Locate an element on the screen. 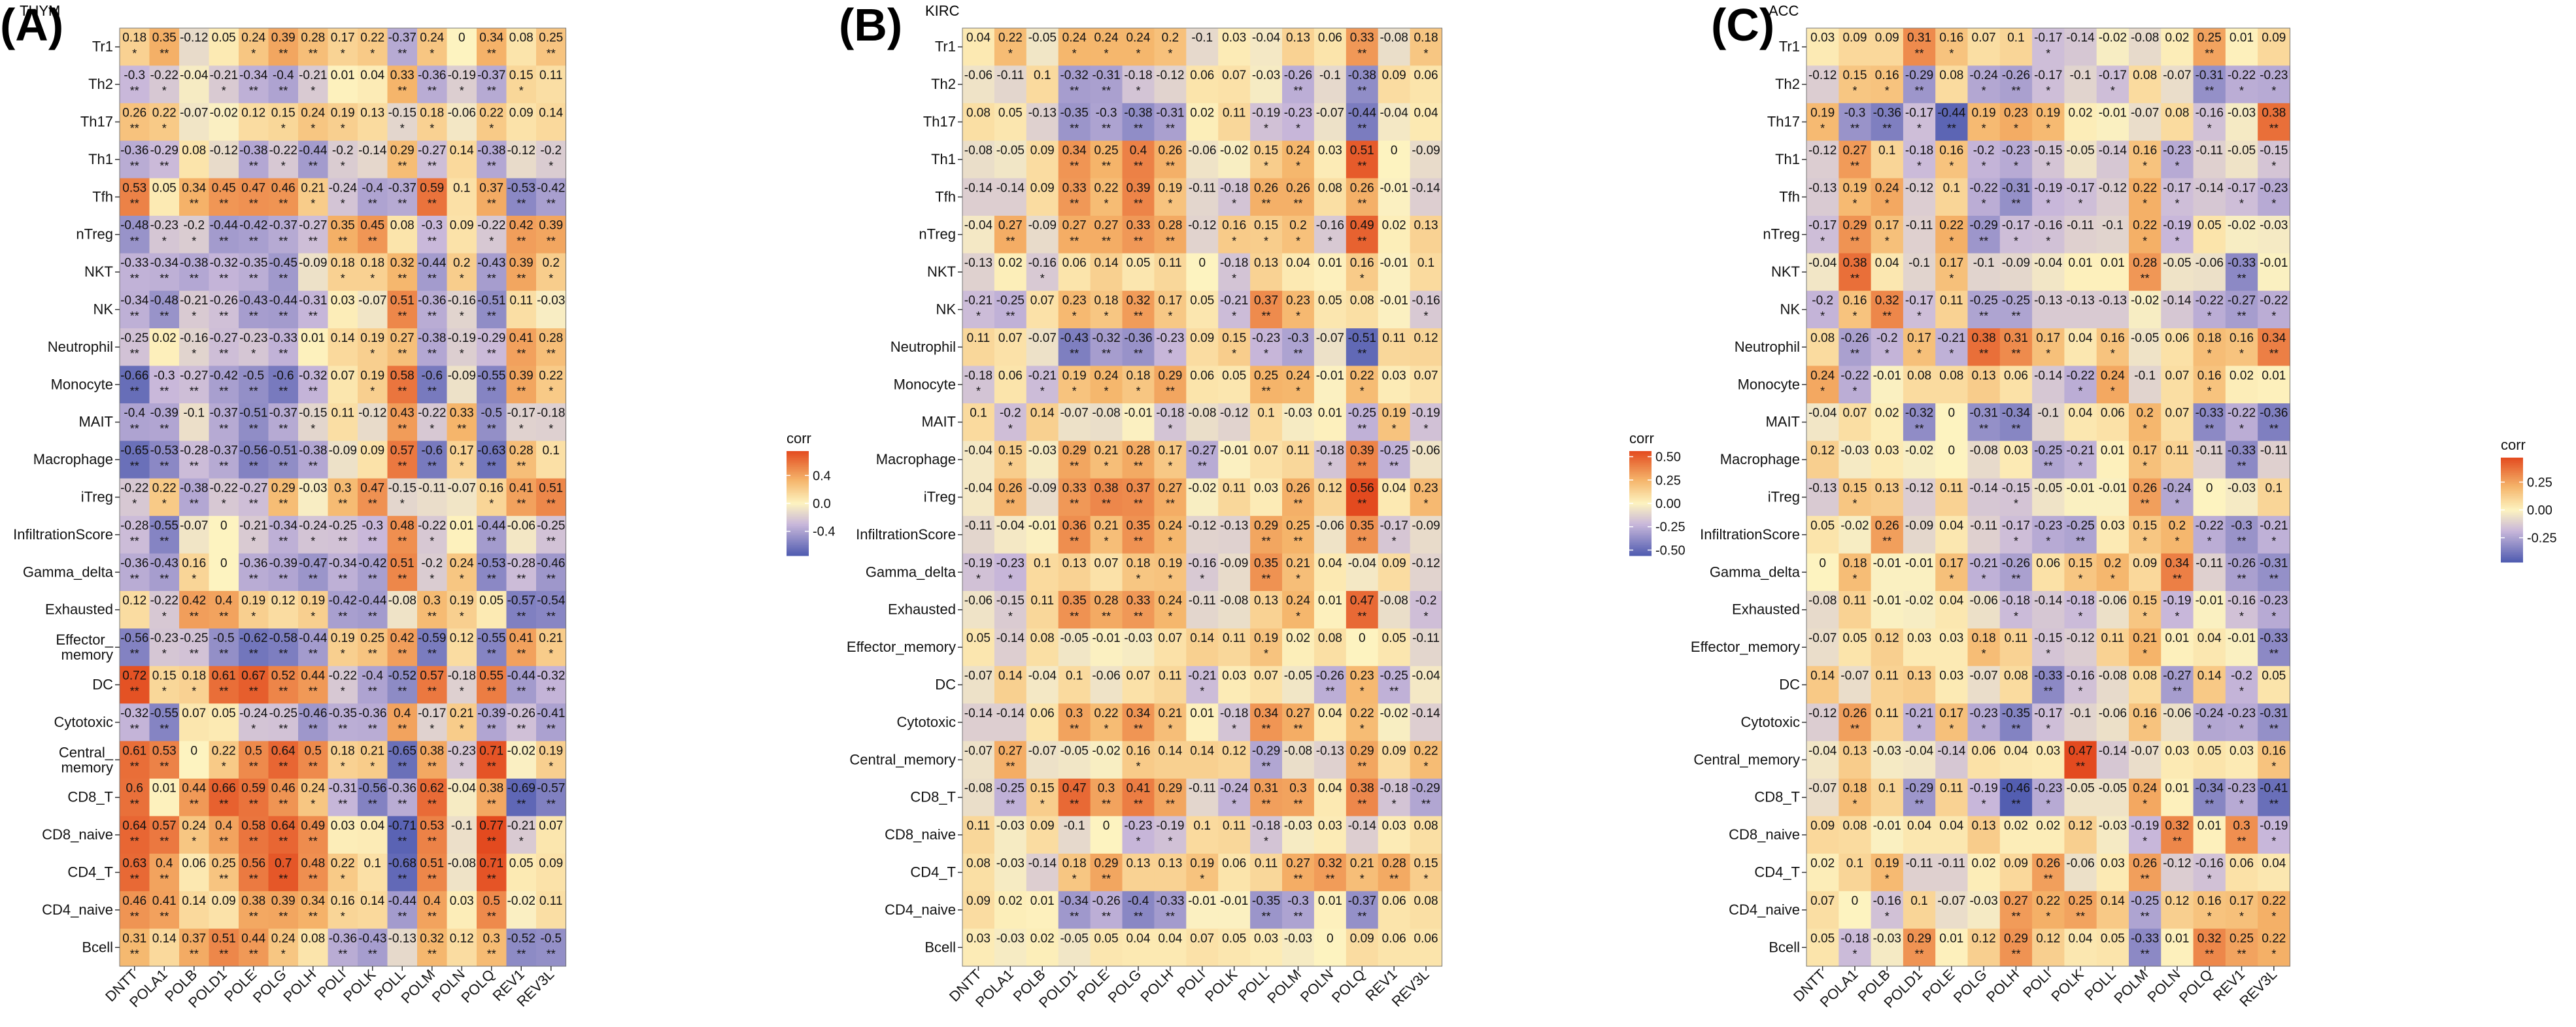  cell-value: -0.6 is located at coordinates (432, 451).